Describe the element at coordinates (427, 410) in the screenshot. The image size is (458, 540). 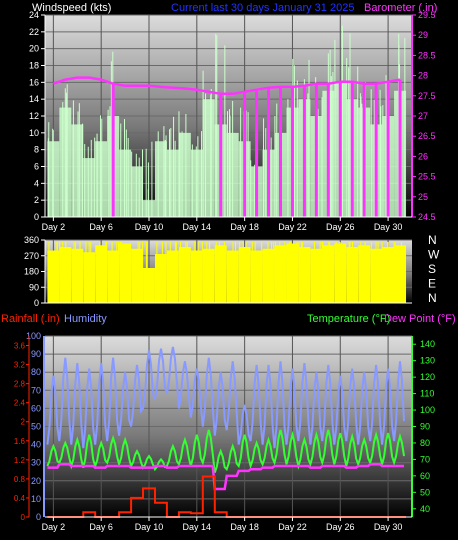
I see `temp-ytick-label: 100` at that location.